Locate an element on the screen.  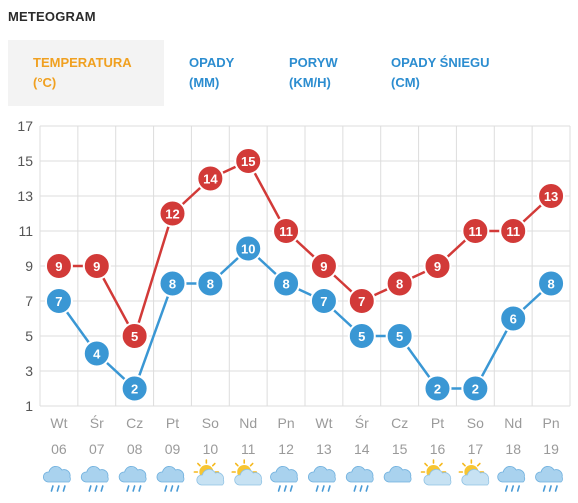
max-temp-data-label: 7 is located at coordinates (361, 301).